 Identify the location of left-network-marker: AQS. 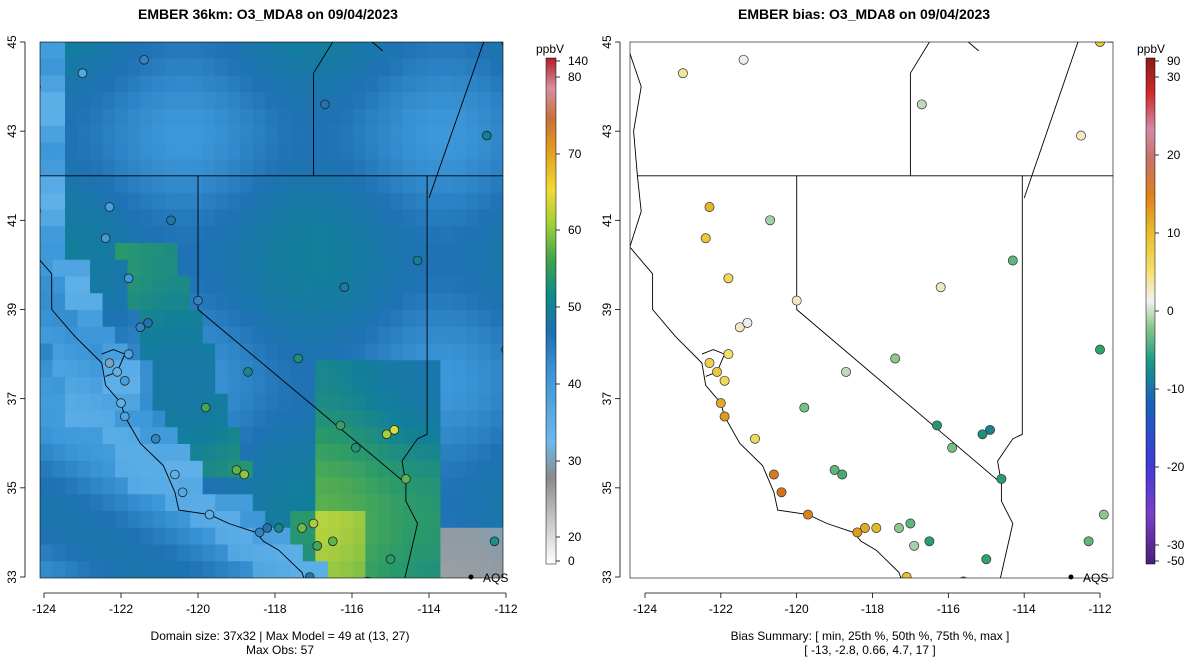
(488, 578).